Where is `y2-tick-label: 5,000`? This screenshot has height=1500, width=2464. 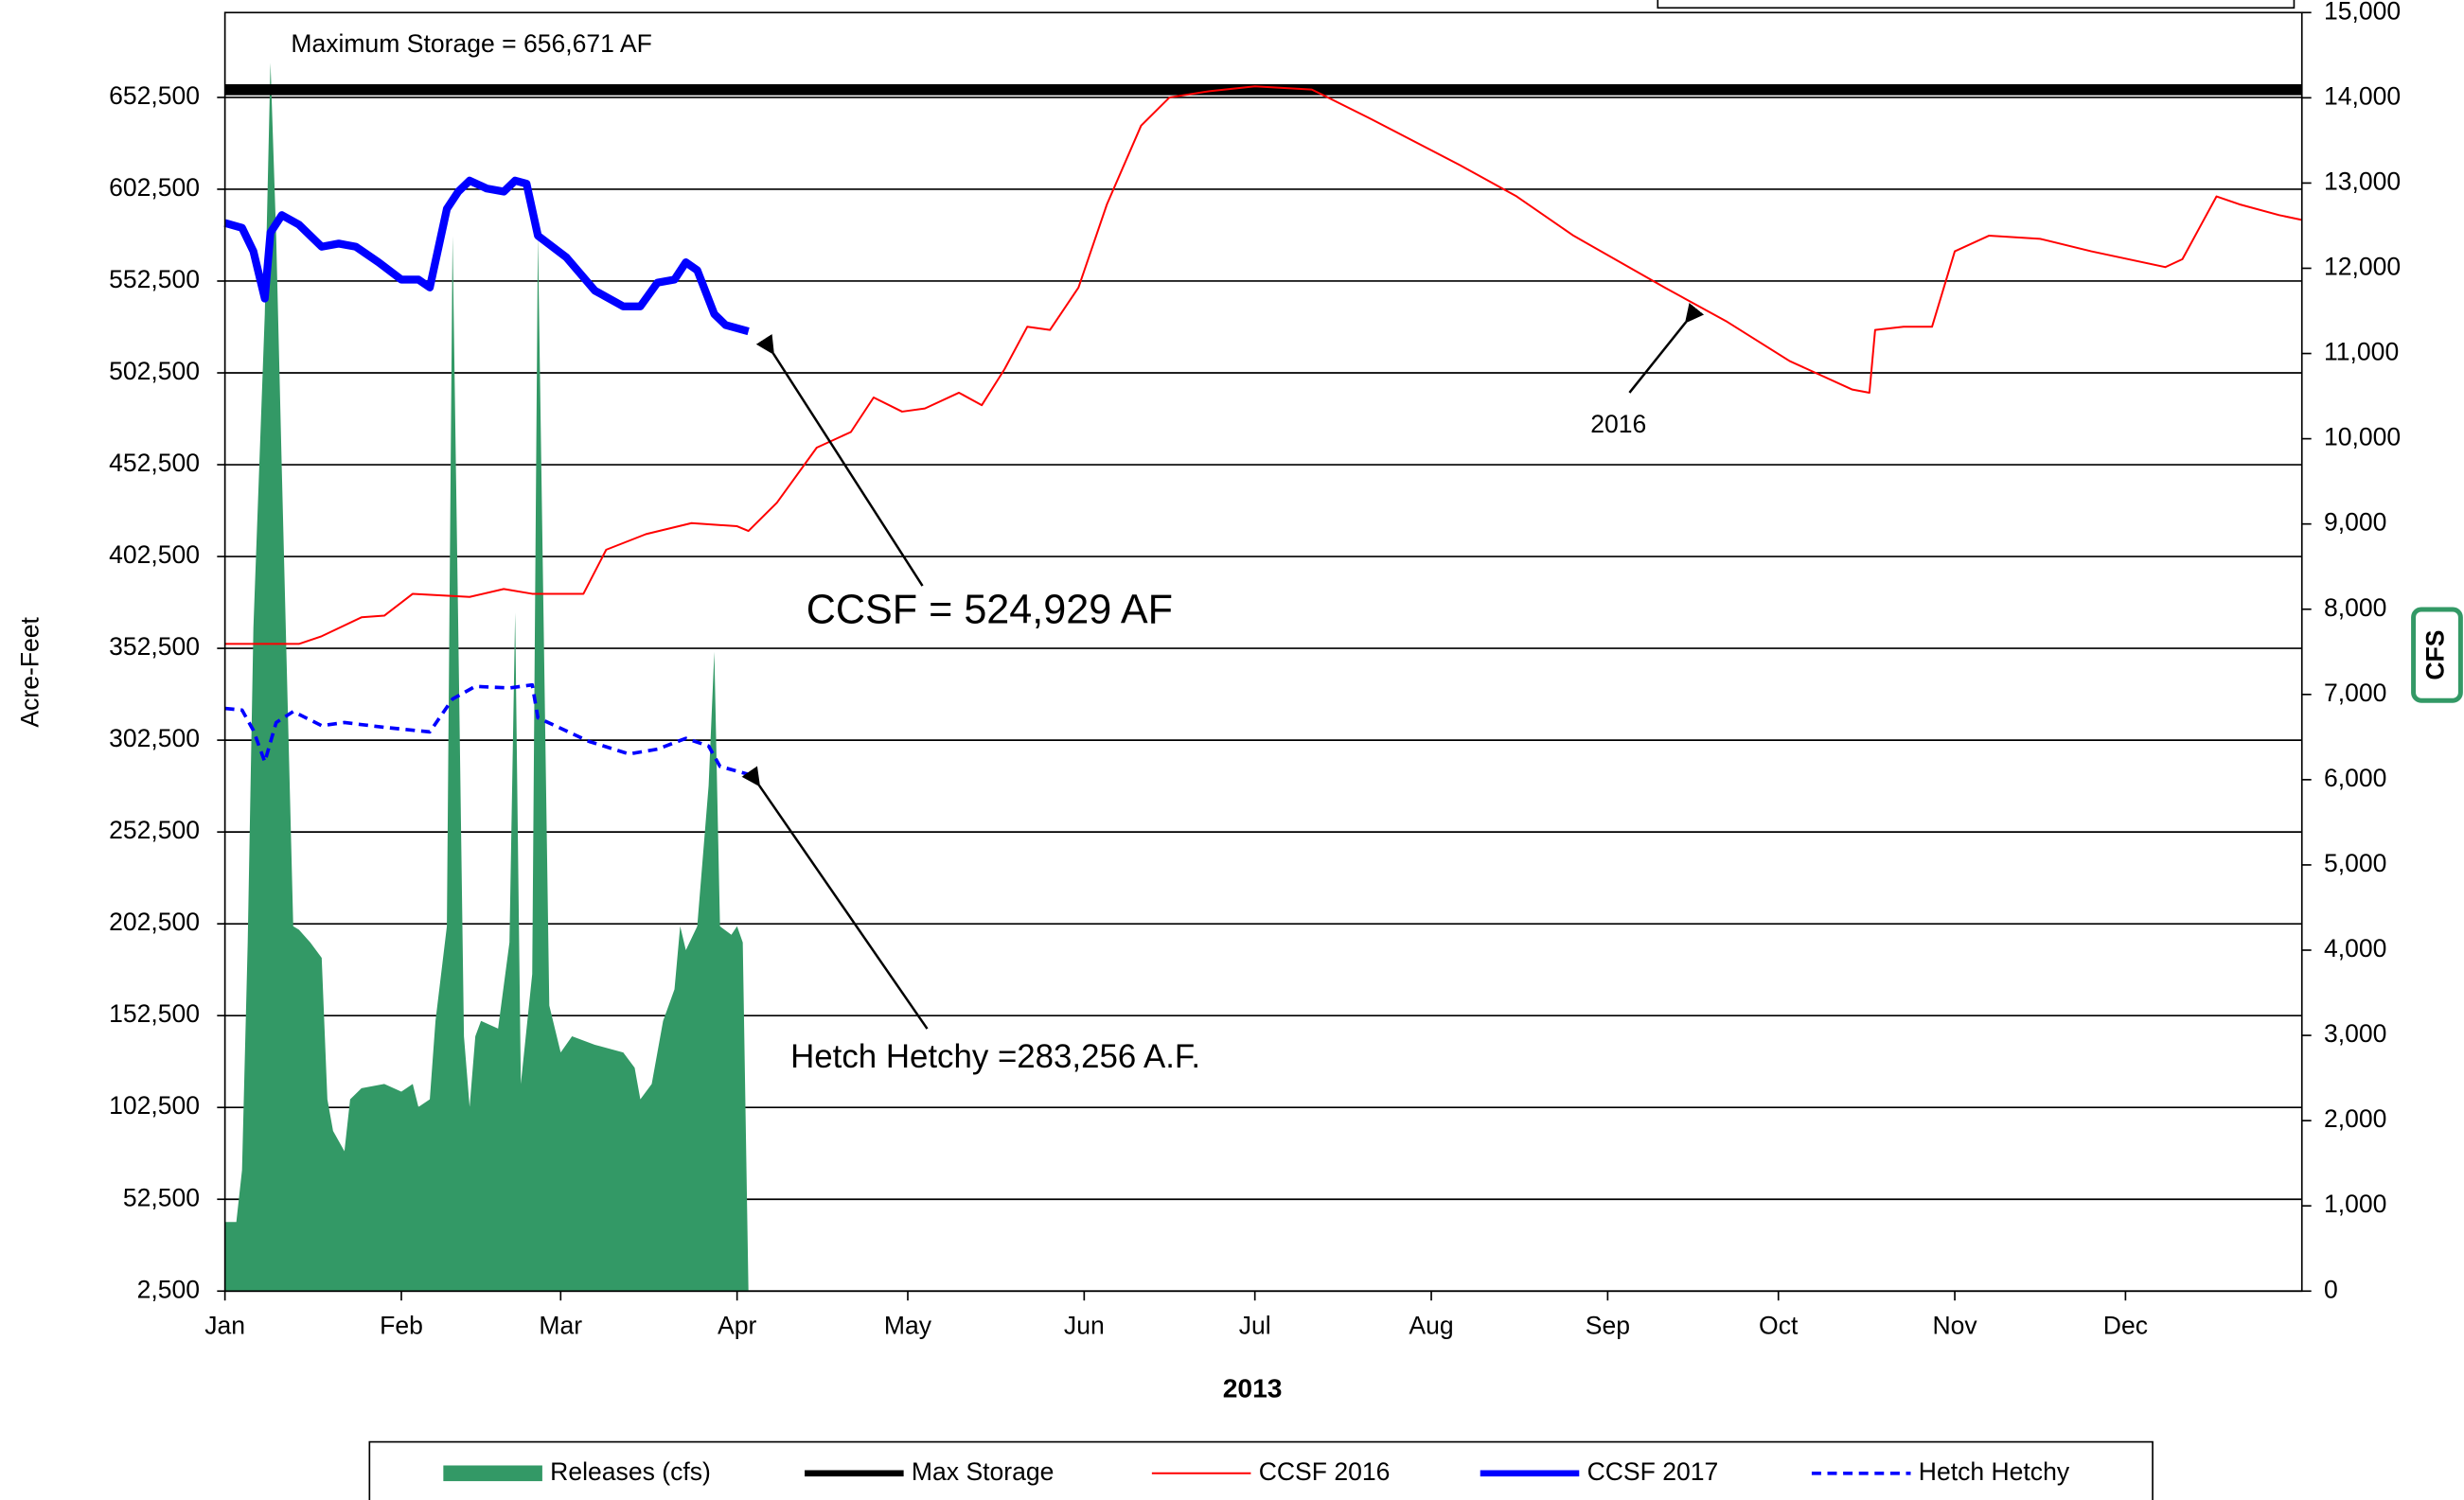 y2-tick-label: 5,000 is located at coordinates (2355, 863).